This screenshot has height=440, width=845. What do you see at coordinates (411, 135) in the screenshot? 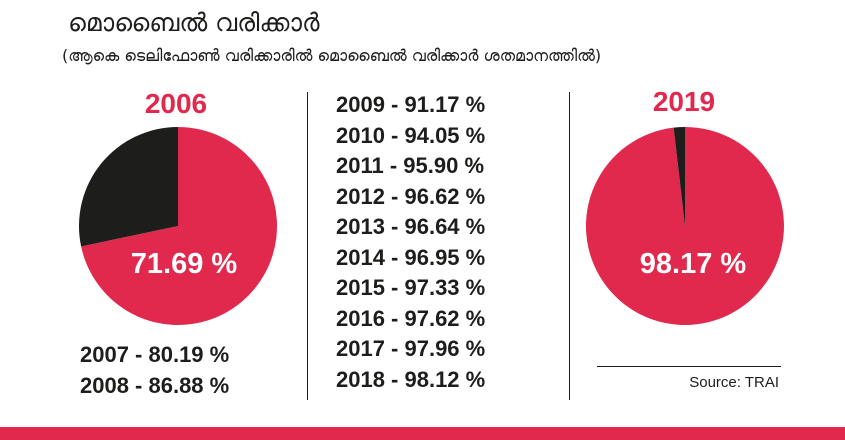
I see `list-item: 2010 - 94.05 %` at bounding box center [411, 135].